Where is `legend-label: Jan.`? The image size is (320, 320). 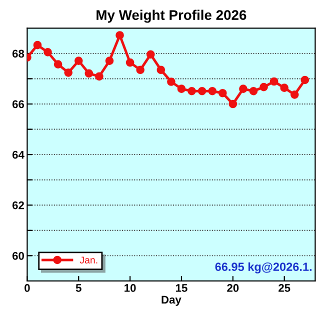 legend-label: Jan. is located at coordinates (89, 260).